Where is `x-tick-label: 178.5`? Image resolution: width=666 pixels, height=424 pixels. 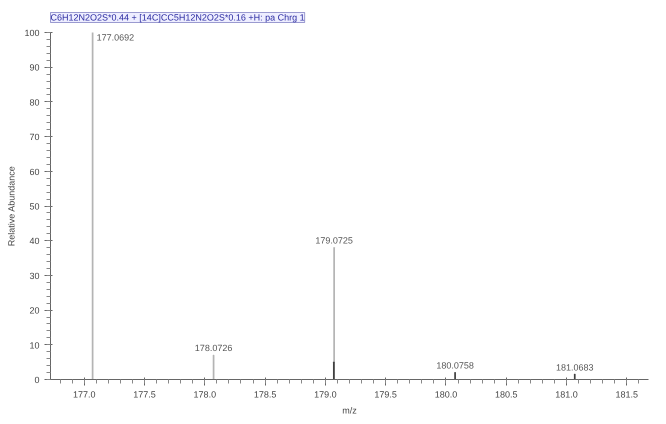 x-tick-label: 178.5 is located at coordinates (265, 395).